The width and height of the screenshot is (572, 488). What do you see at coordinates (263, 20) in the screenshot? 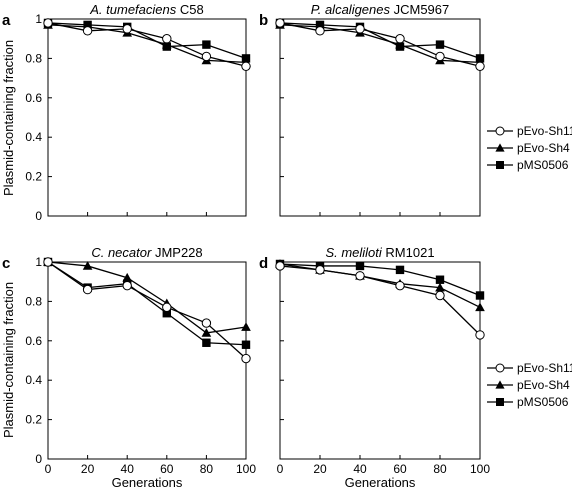
I see `panel-letter: b` at bounding box center [263, 20].